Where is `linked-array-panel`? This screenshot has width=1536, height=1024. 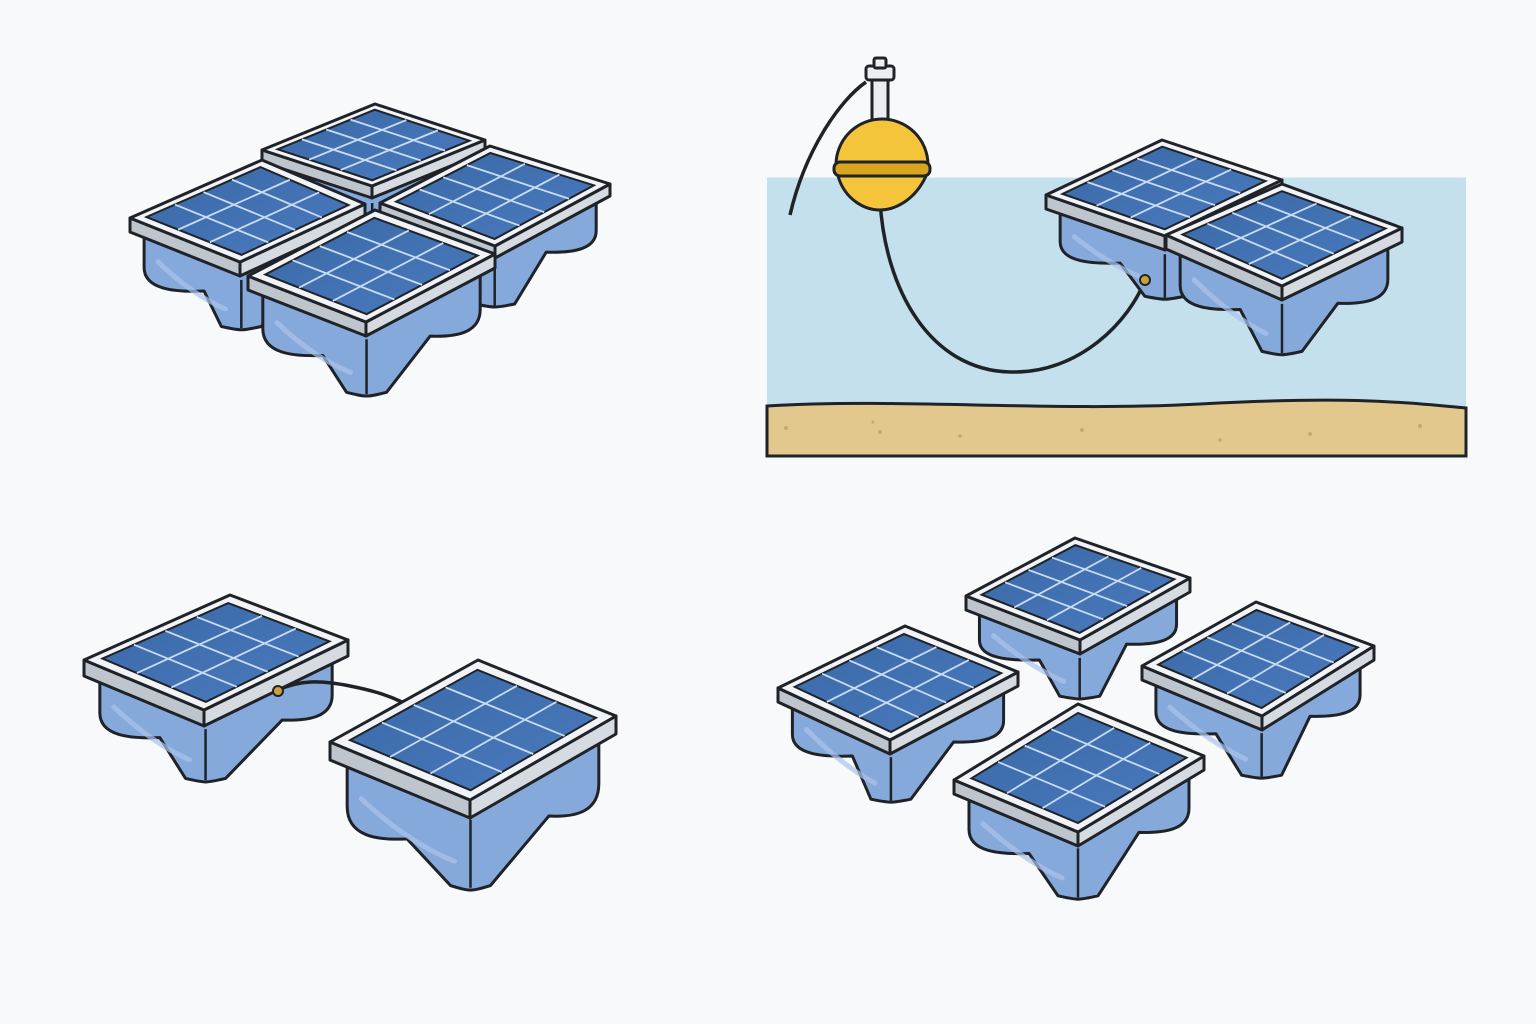 linked-array-panel is located at coordinates (370, 250).